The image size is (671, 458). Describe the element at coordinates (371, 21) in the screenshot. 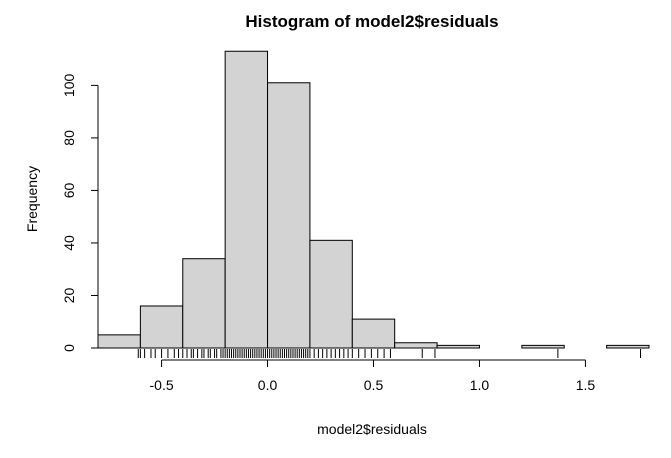

I see `chart-title: Histogram of model2$residuals` at that location.